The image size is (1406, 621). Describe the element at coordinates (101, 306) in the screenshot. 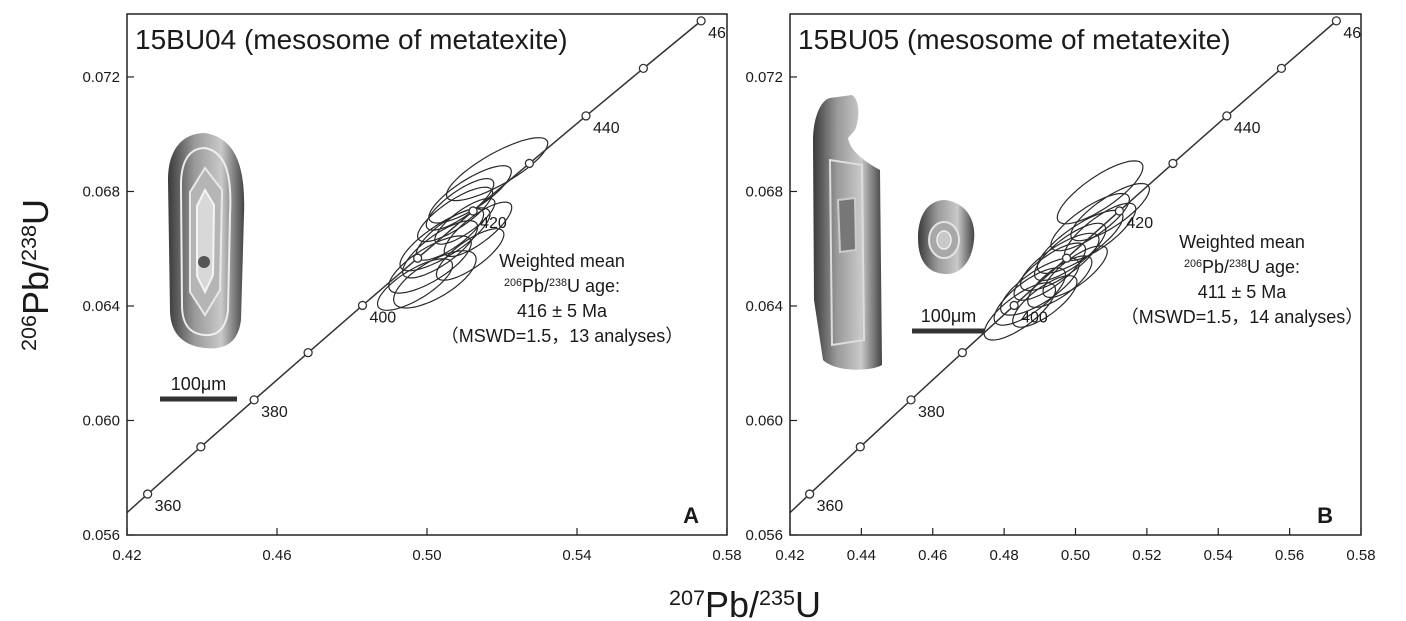

I see `y-tick-label: 0.064` at that location.